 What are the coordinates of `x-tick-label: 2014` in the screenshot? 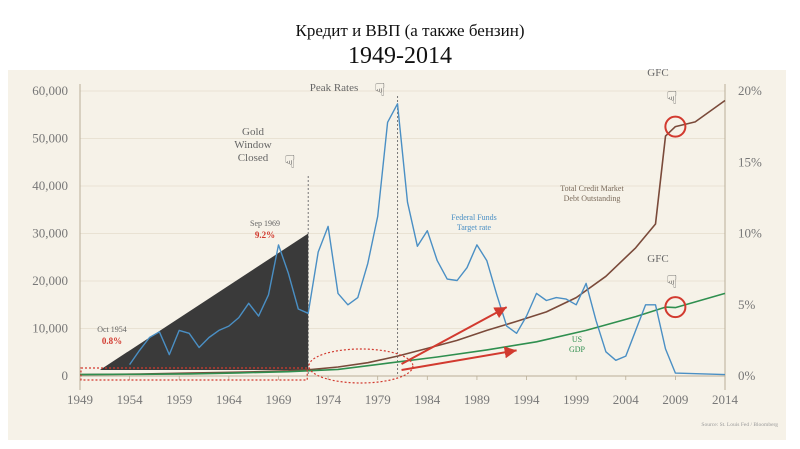 It's located at (725, 399).